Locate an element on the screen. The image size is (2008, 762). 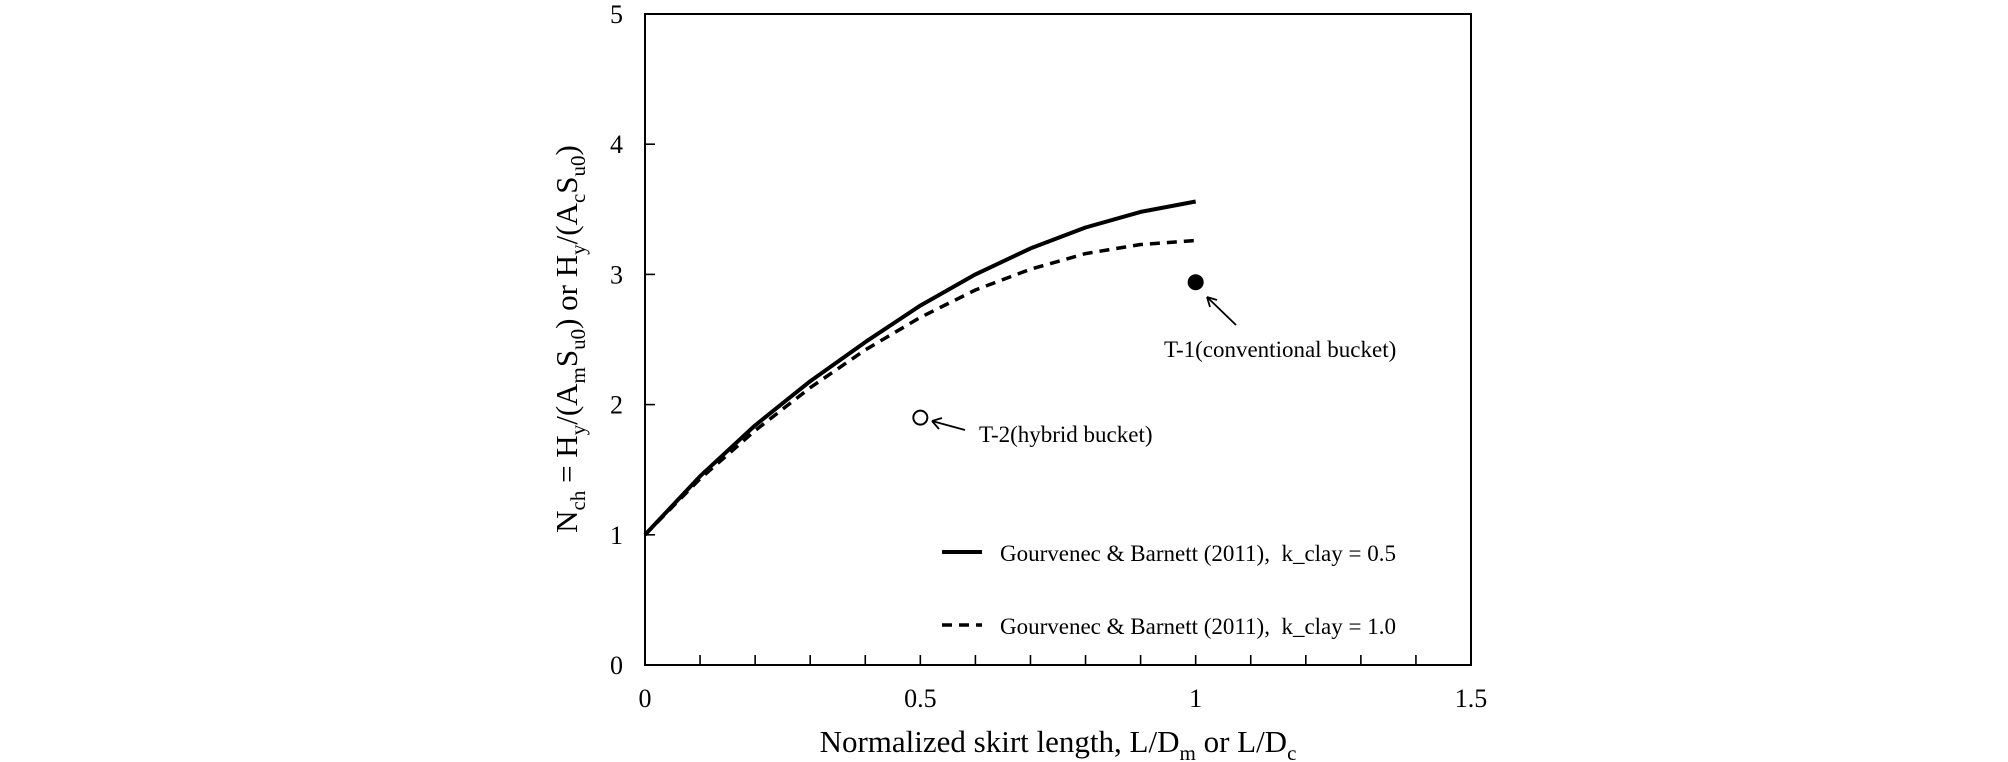
legend-label-solid: Gourvenec & Barnett (2011), k_clay = 0.5 is located at coordinates (1198, 553).